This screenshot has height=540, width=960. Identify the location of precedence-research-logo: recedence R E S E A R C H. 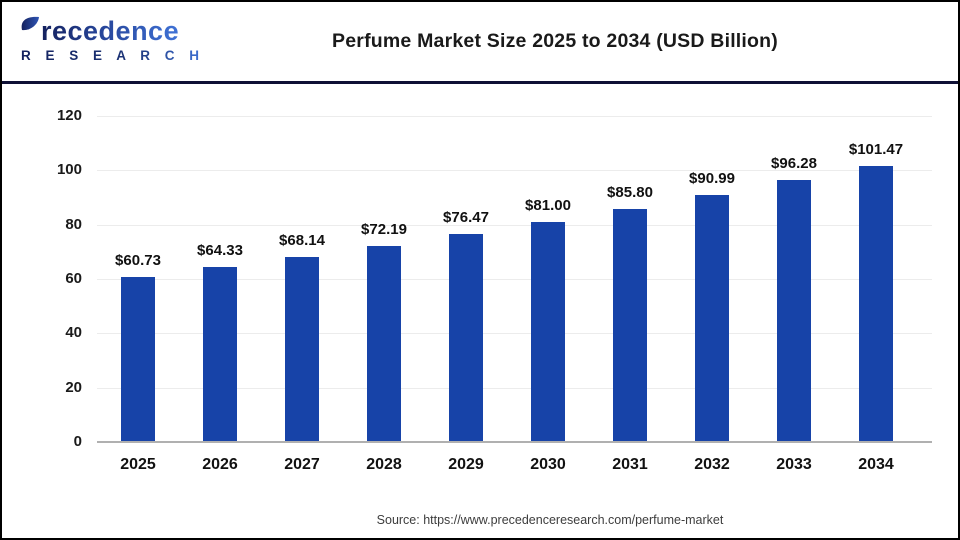
(111, 39).